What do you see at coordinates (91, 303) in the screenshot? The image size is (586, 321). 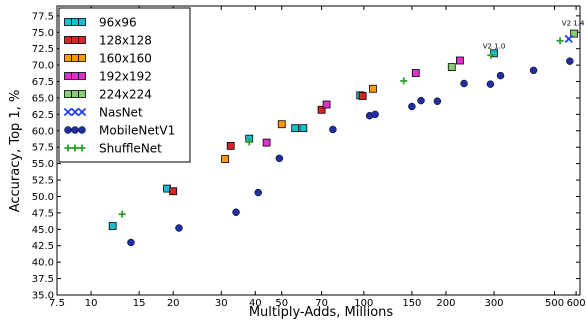 I see `x-tick-label: 10` at bounding box center [91, 303].